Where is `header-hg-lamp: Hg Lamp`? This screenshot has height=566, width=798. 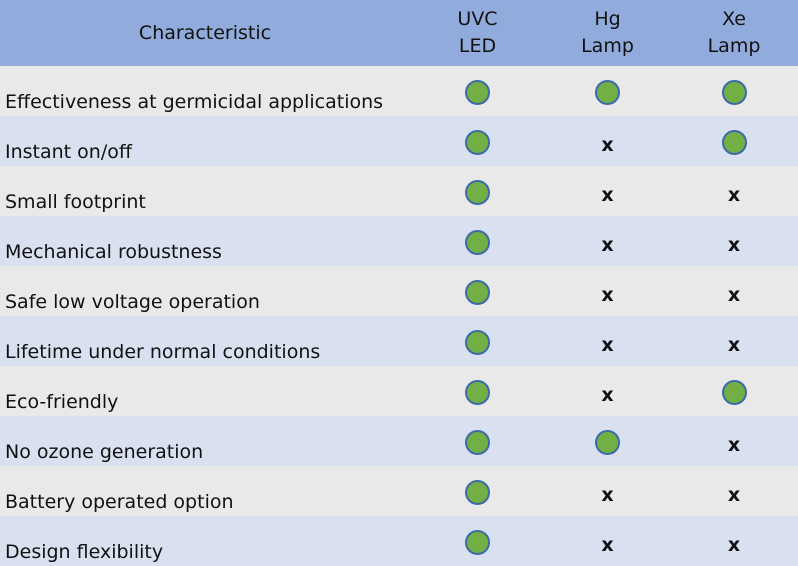 header-hg-lamp: Hg Lamp is located at coordinates (607, 33).